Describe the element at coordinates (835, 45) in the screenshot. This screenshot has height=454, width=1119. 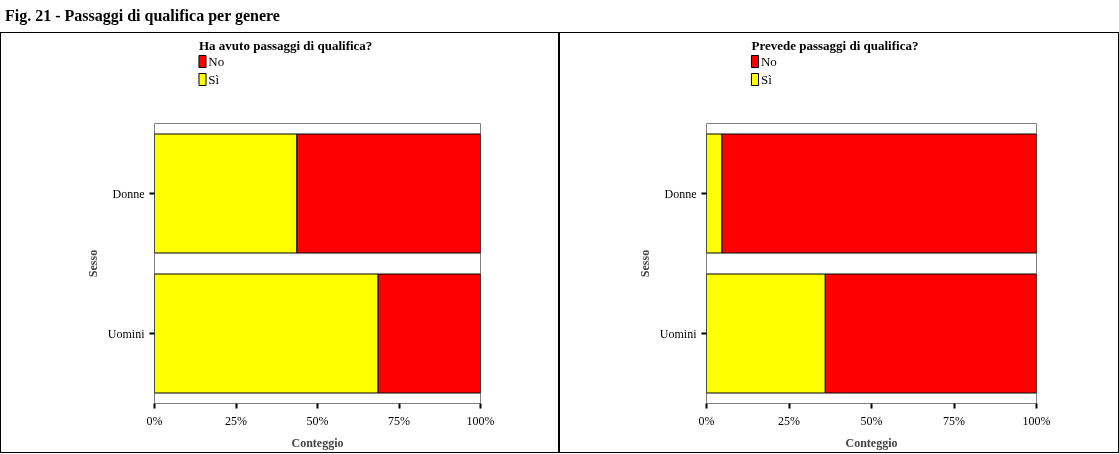
I see `legend-title: Prevede passaggi di qualifica?` at that location.